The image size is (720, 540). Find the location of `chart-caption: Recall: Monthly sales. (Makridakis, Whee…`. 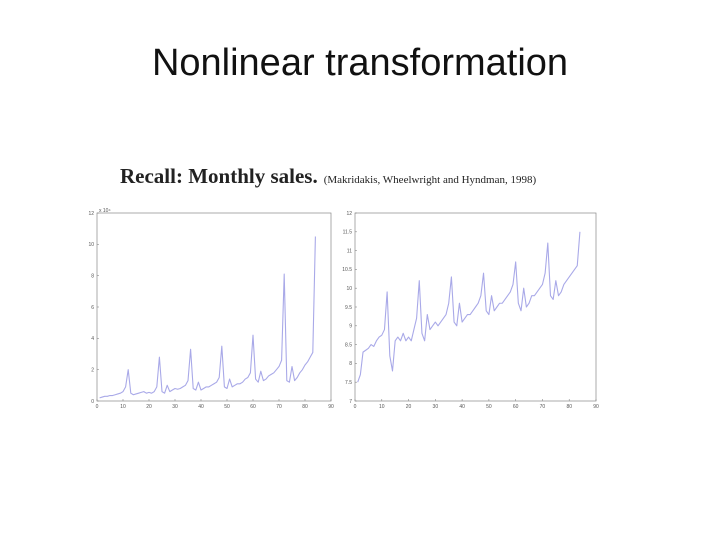

chart-caption: Recall: Monthly sales. (Makridakis, Whee… is located at coordinates (328, 176).